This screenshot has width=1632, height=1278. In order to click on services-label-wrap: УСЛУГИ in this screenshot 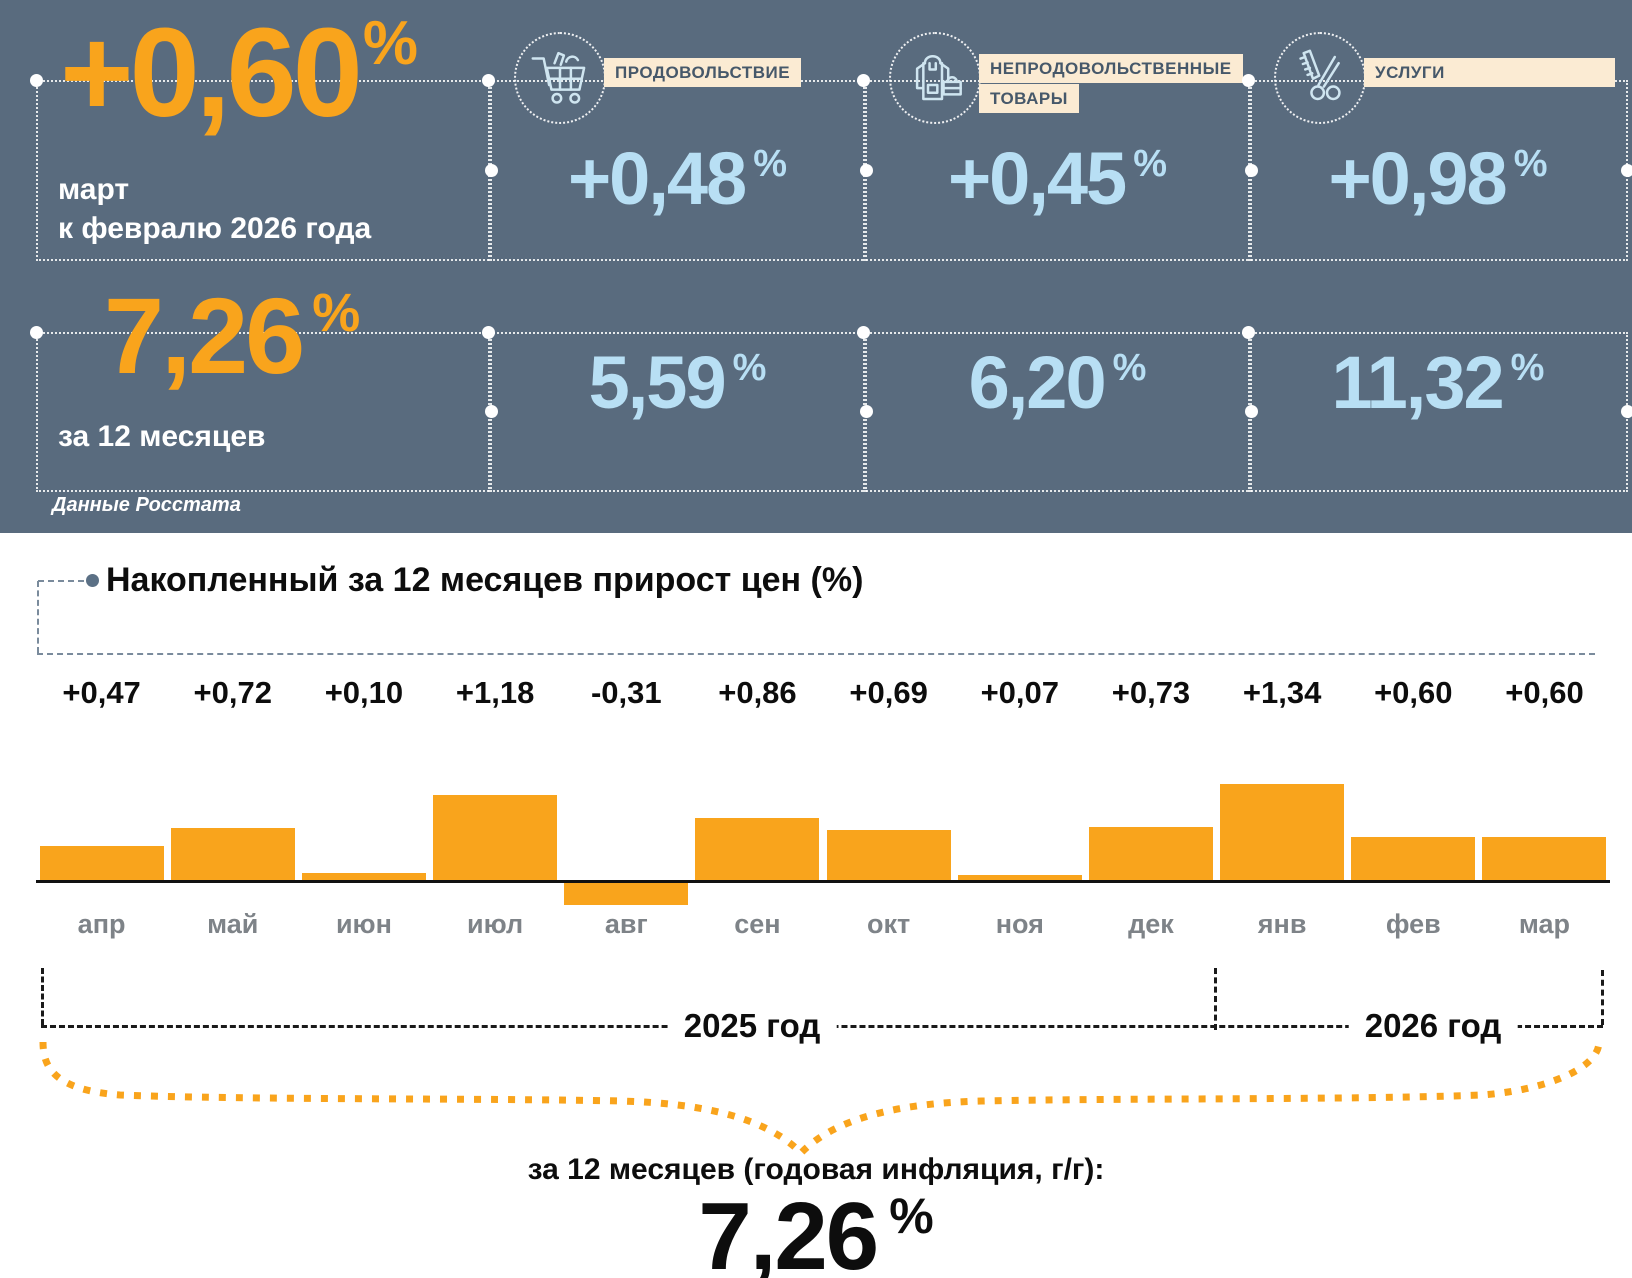, I will do `click(1489, 73)`.